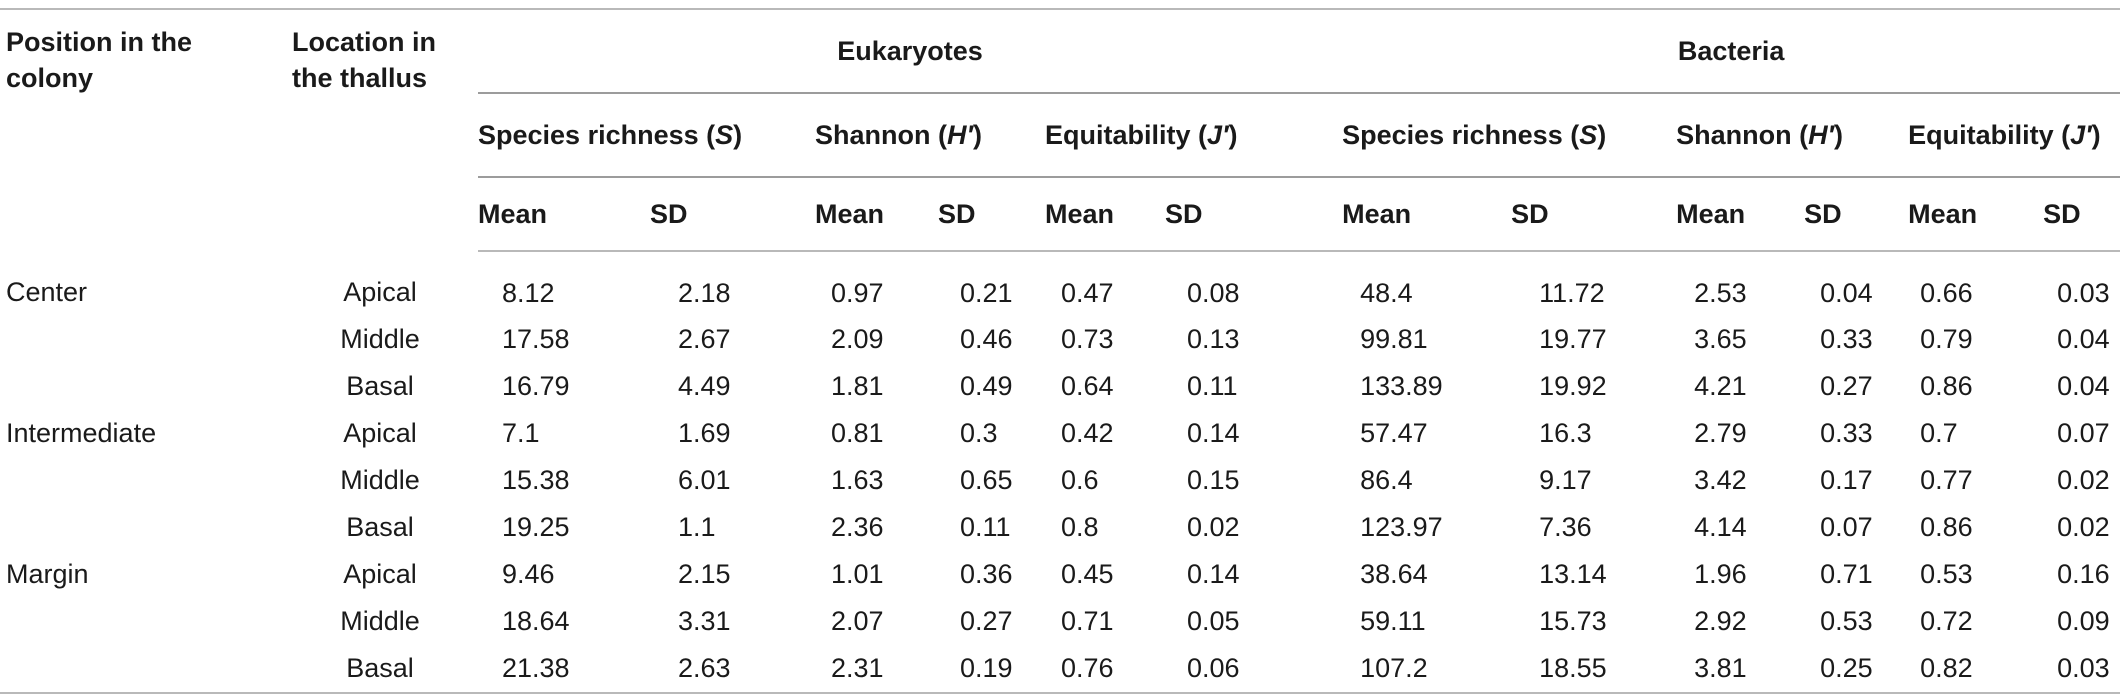 This screenshot has width=2120, height=694. Describe the element at coordinates (1846, 480) in the screenshot. I see `cell-sd: 0.17` at that location.